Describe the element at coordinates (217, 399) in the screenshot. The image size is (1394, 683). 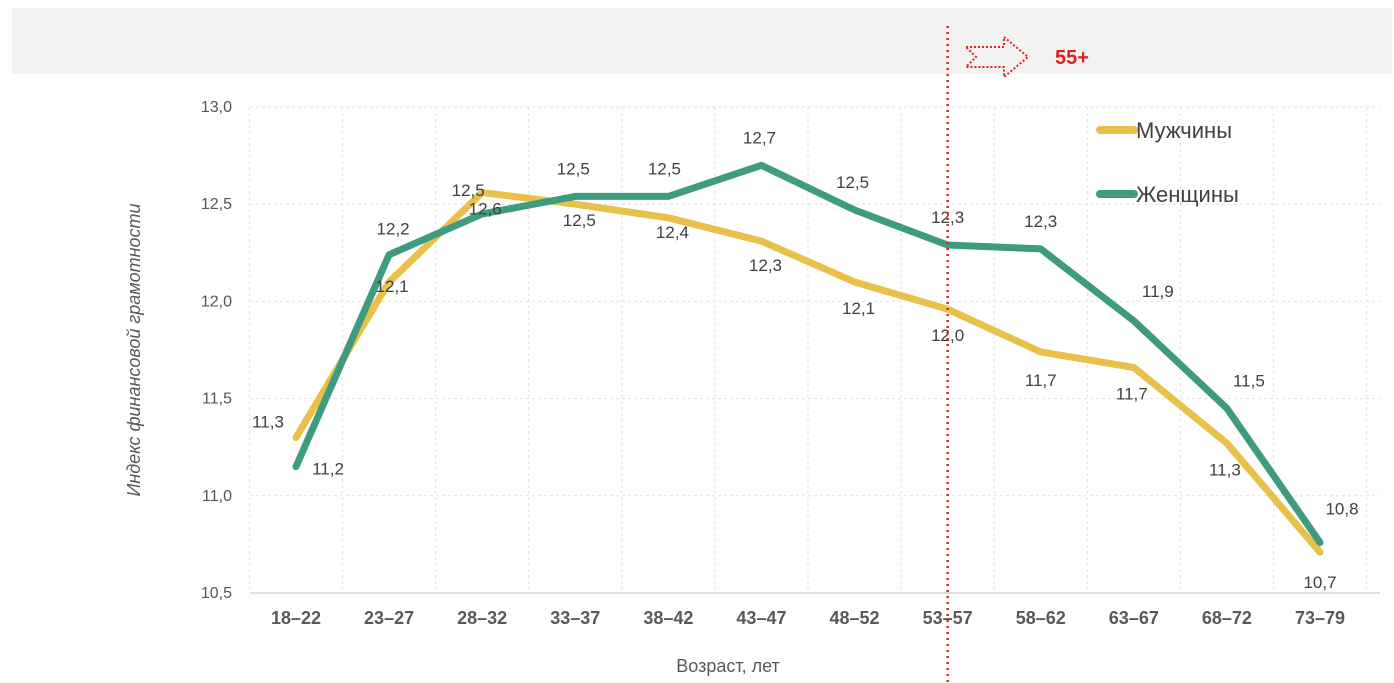
I see `y-tick-label: 11,5` at that location.